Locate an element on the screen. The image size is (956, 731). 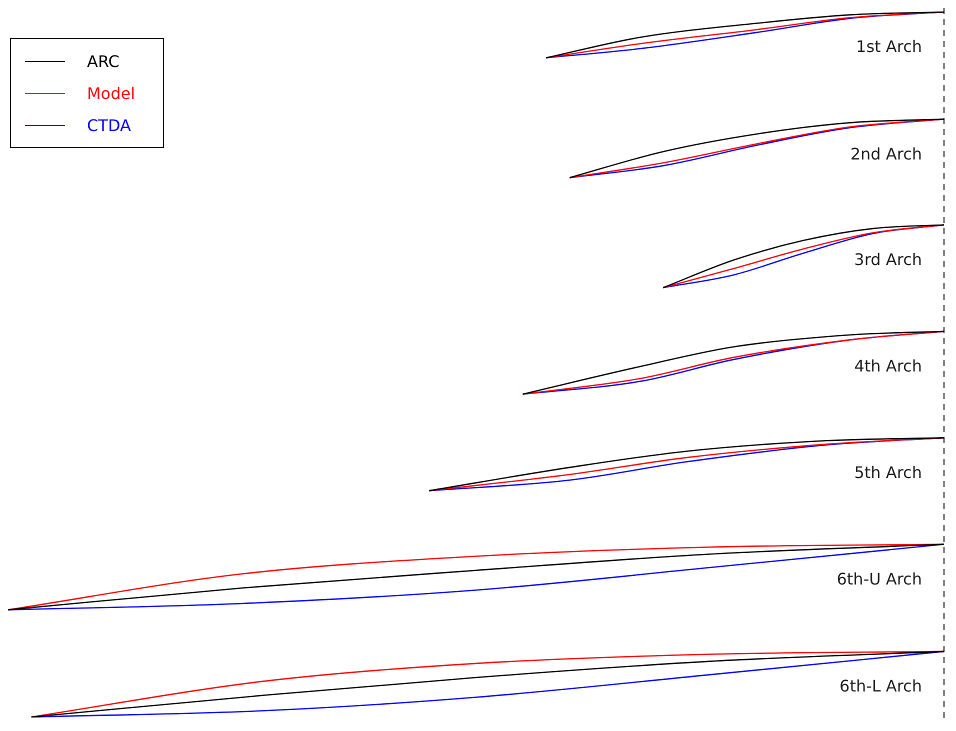
annotation: 5th Arch is located at coordinates (888, 472).